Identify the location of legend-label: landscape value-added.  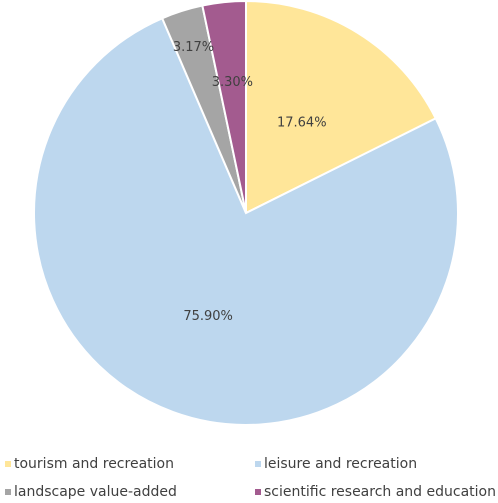
(95, 492).